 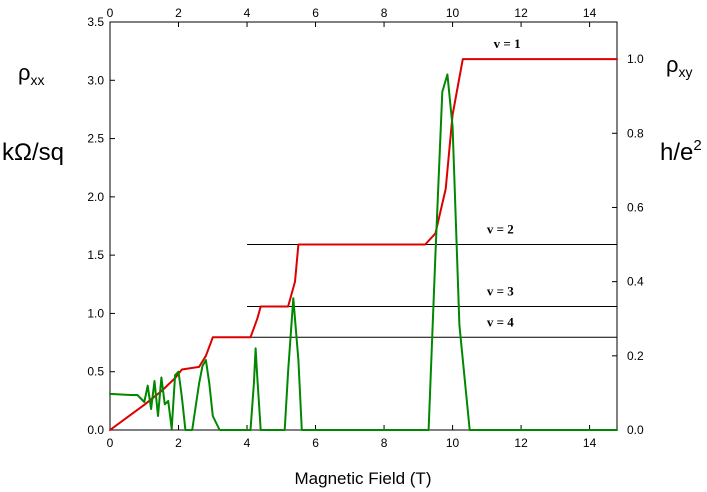 What do you see at coordinates (352, 437) in the screenshot?
I see `x-axis-bottom: 0 2 4 6 8 10 12 14` at bounding box center [352, 437].